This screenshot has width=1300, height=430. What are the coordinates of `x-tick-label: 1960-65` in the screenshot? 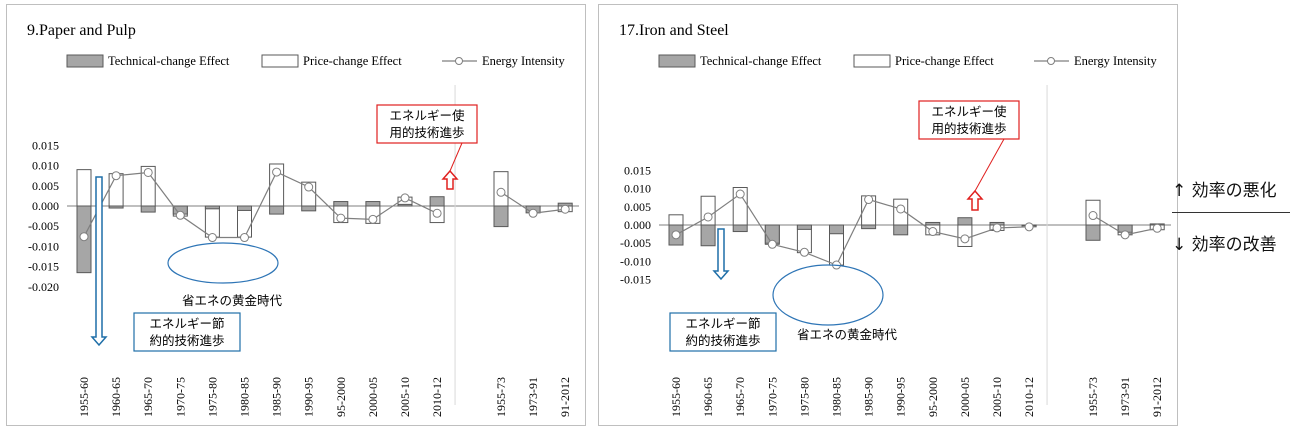 It's located at (116, 397).